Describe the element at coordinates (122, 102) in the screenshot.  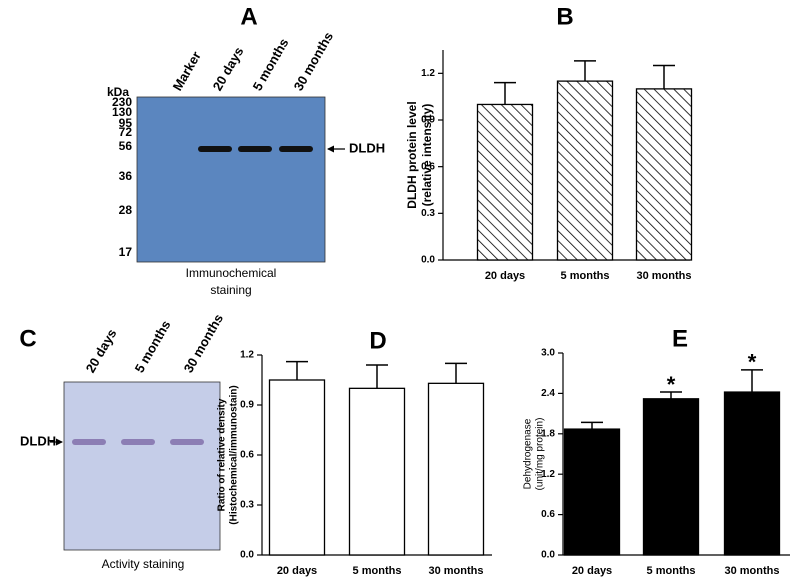
I see `mw-marker: 230` at that location.